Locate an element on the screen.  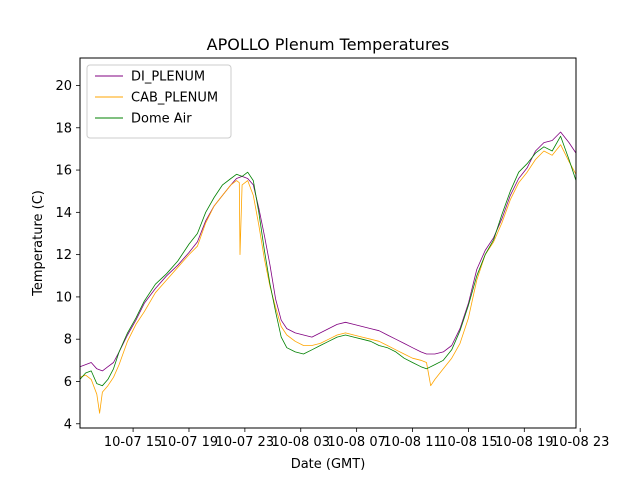
legend-label: CAB_PLENUM is located at coordinates (174, 98).